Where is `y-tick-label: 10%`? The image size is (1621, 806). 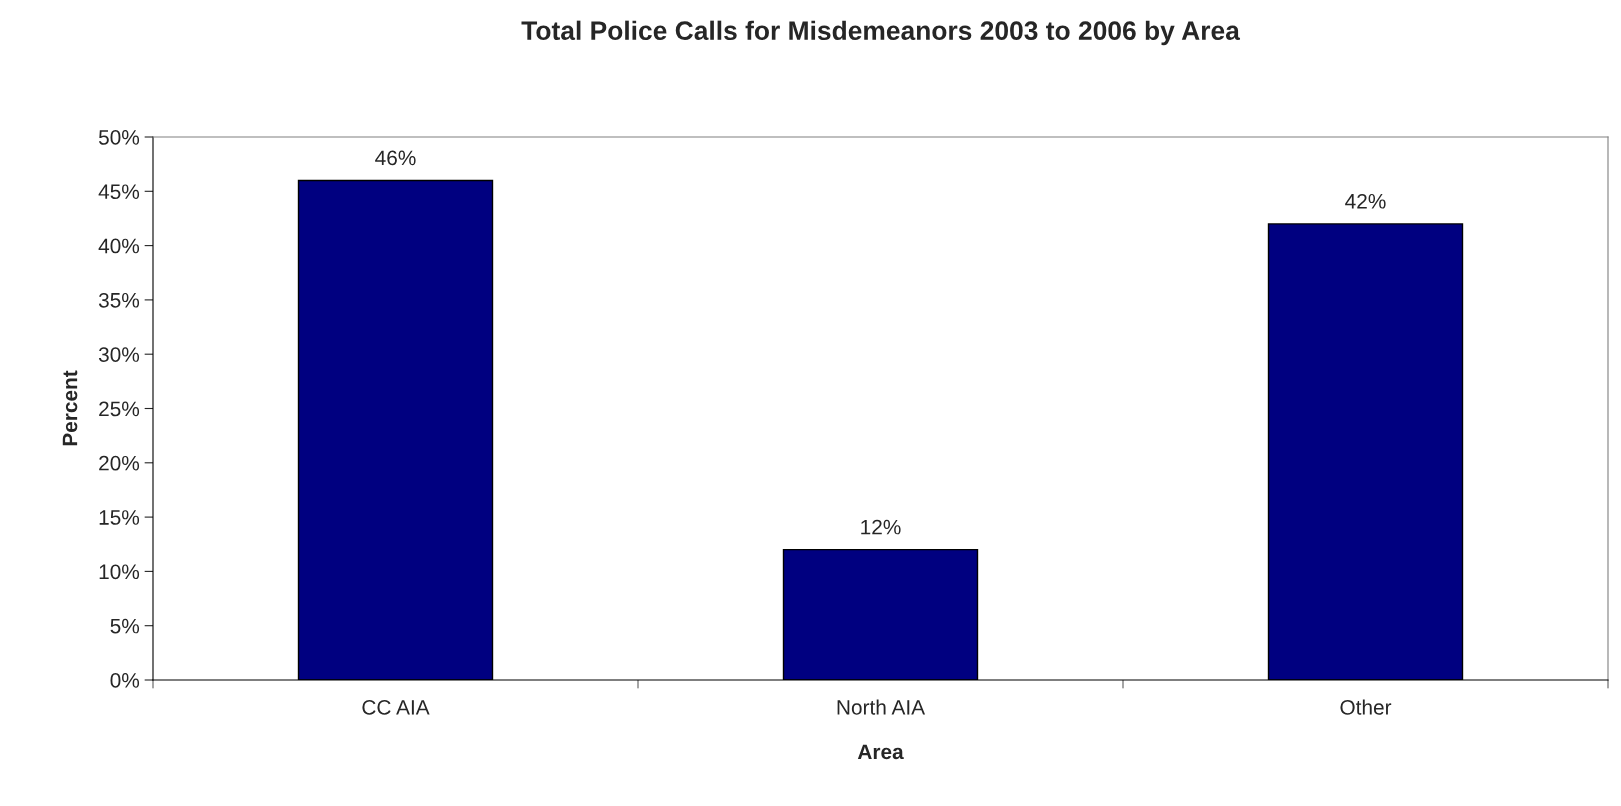
y-tick-label: 10% is located at coordinates (119, 572).